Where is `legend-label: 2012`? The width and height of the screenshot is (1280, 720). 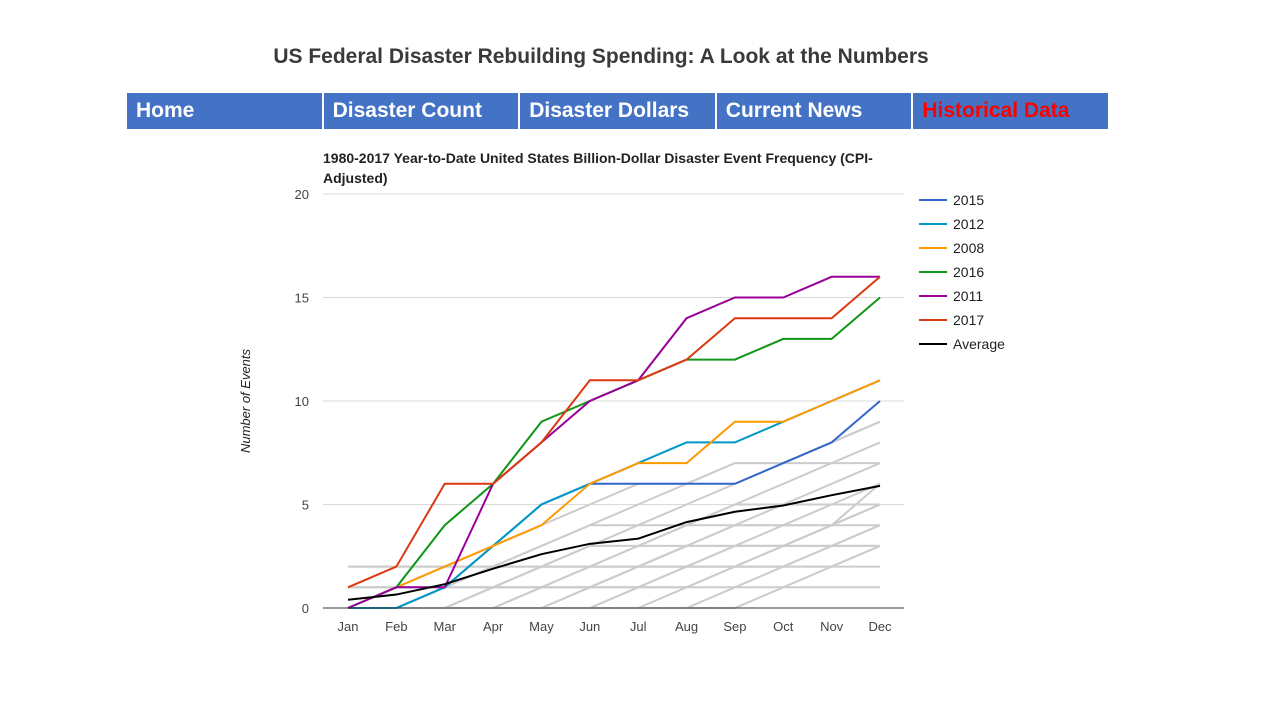
legend-label: 2012 is located at coordinates (968, 224).